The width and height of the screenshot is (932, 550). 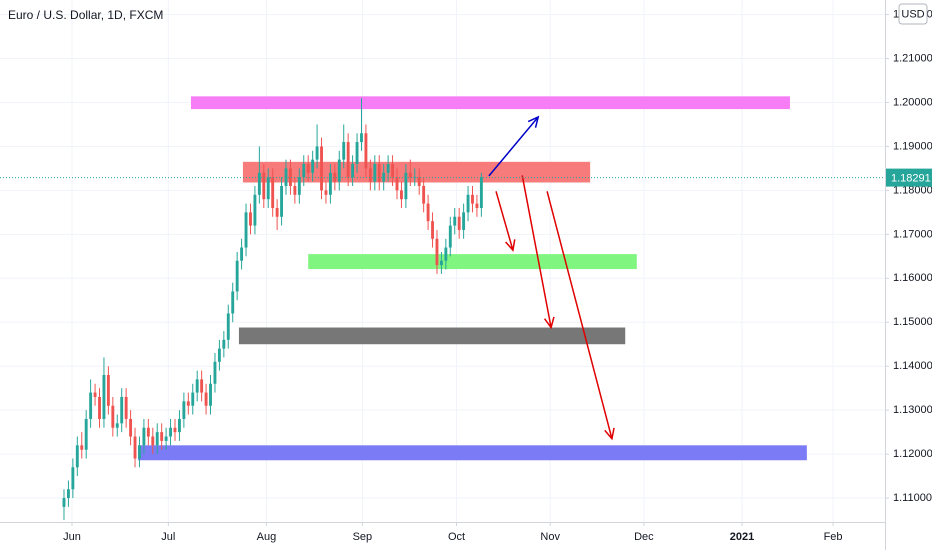 I want to click on currency-button, so click(x=913, y=14).